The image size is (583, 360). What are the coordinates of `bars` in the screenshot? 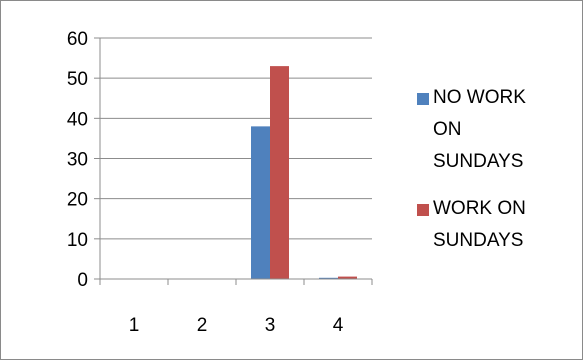 It's located at (304, 172).